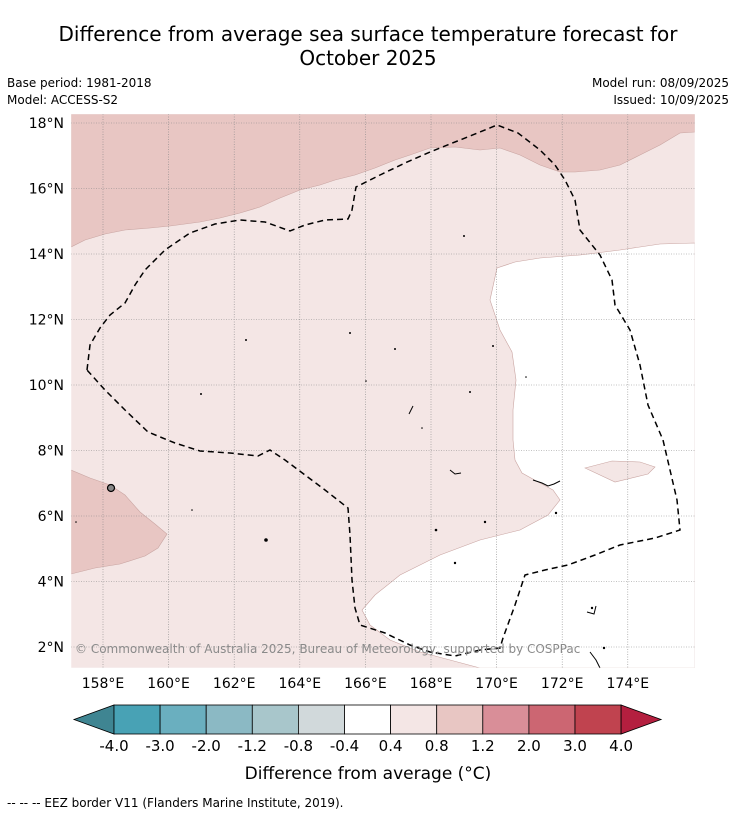  Describe the element at coordinates (496, 684) in the screenshot. I see `longitude-tick-label: 170°E` at that location.